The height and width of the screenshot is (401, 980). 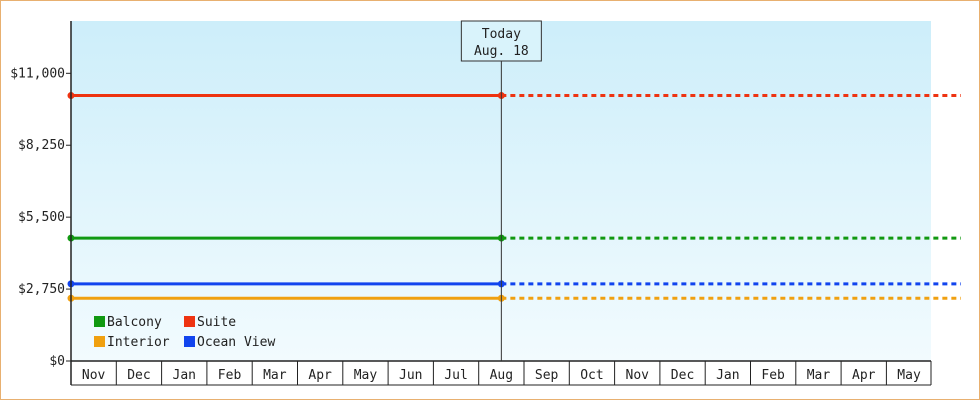 What do you see at coordinates (455, 375) in the screenshot?
I see `x-category-label: Jul` at bounding box center [455, 375].